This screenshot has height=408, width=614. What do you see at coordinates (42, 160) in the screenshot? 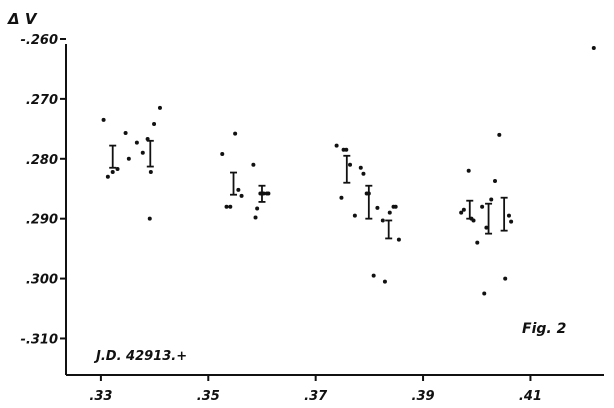
I see `y-tick-label: .280` at bounding box center [42, 160].